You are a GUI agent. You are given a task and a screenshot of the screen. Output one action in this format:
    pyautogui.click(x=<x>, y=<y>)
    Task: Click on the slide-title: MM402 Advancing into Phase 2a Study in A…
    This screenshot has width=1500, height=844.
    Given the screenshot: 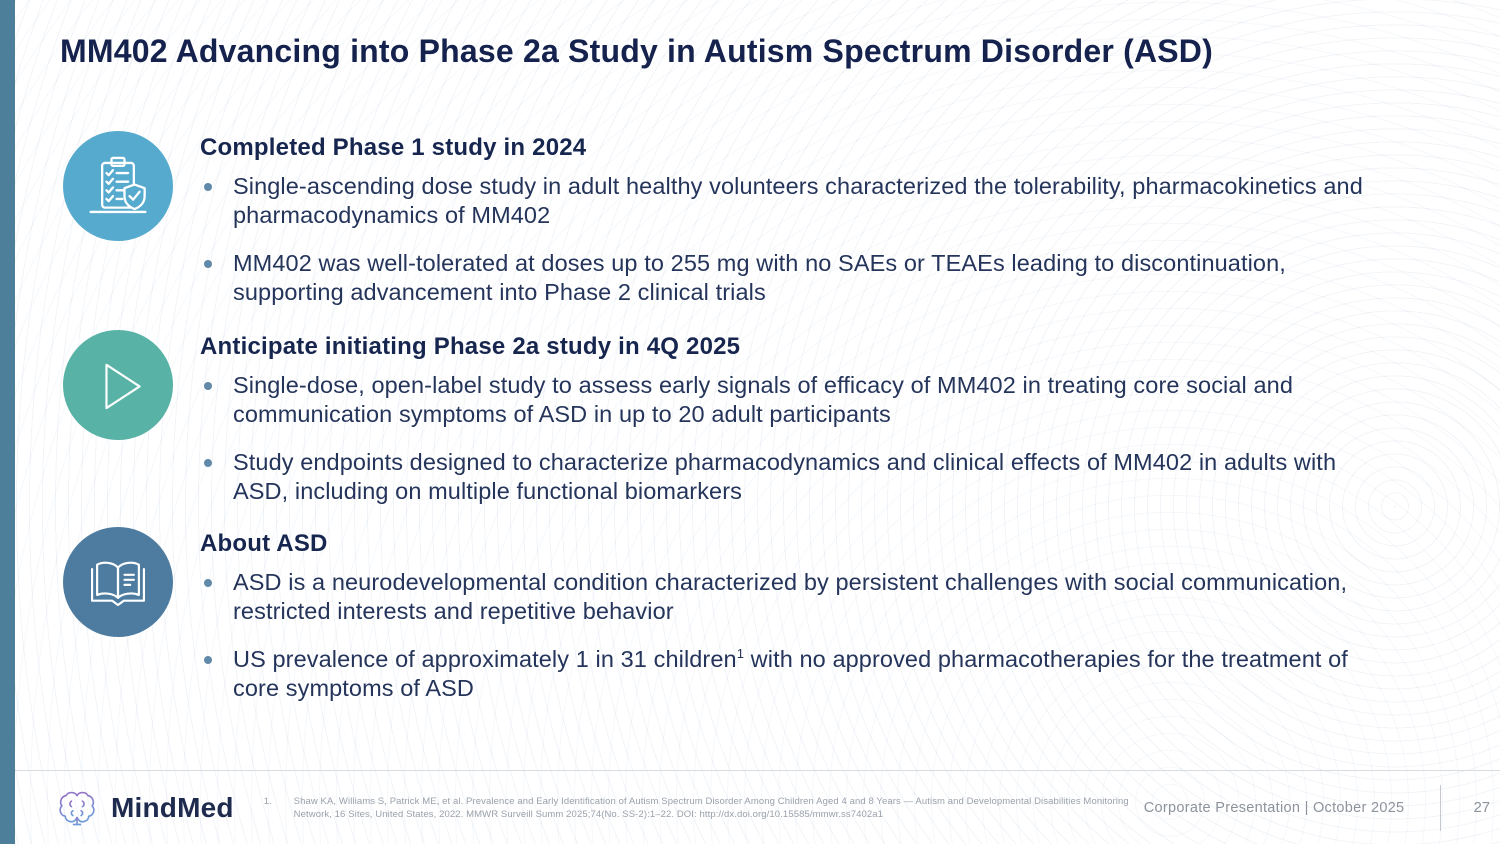 What is the action you would take?
    pyautogui.click(x=636, y=51)
    